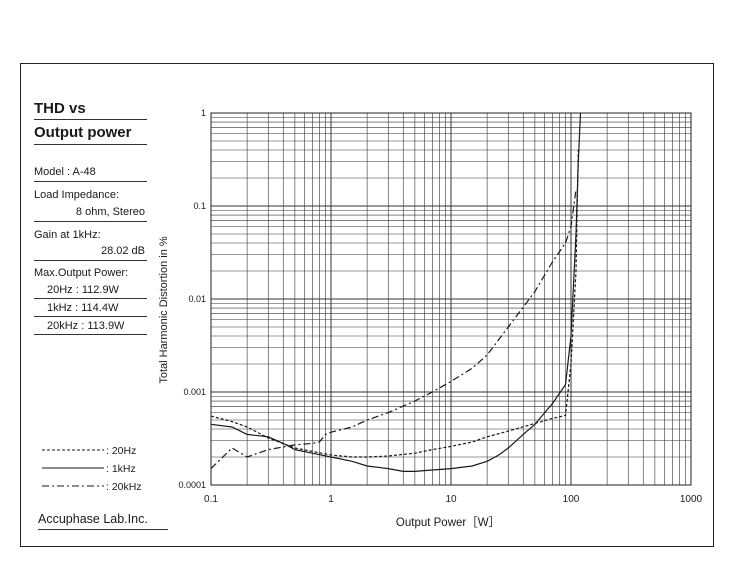  I want to click on chart-legend: : 20Hz : 1kHz : 20kHz, so click(92, 469).